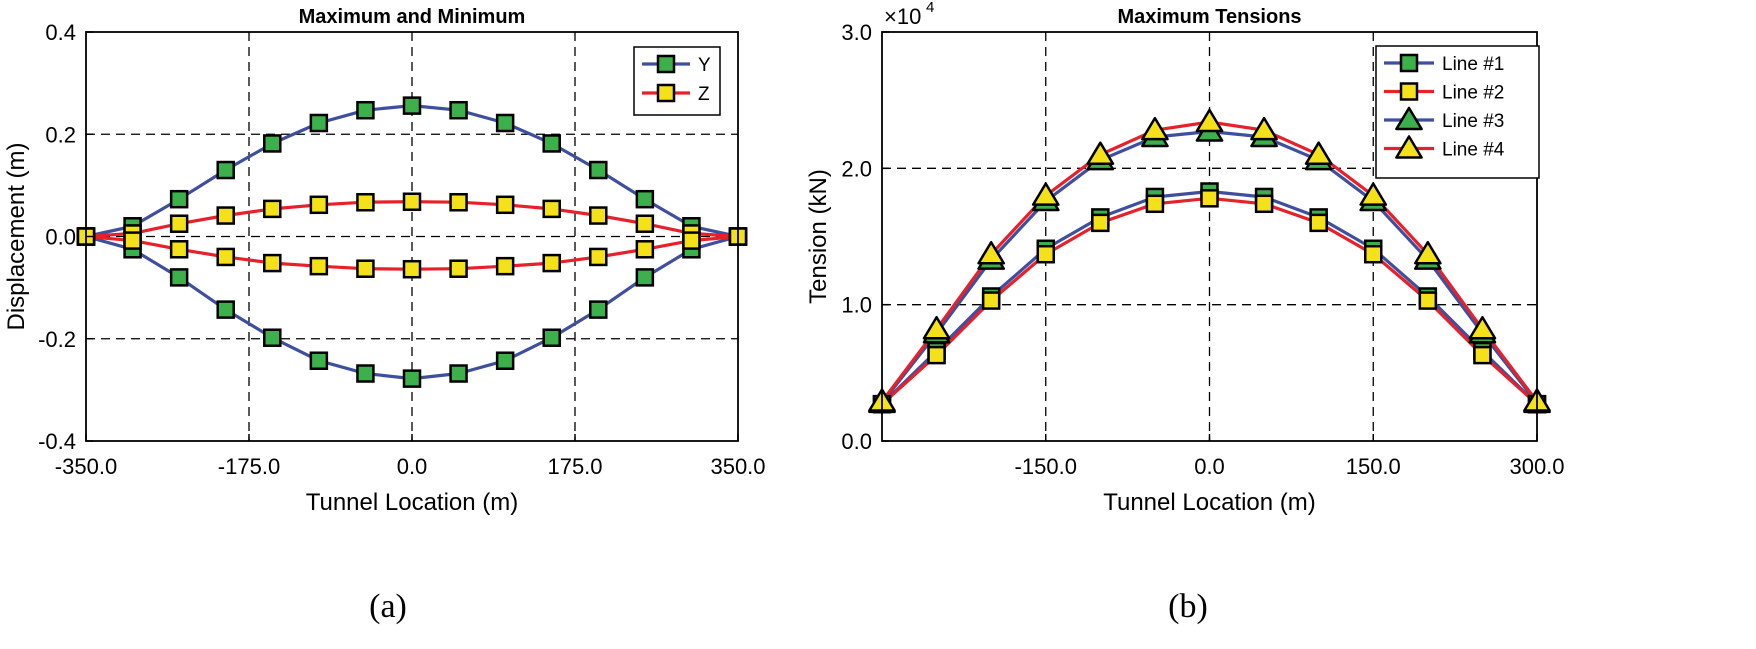 This screenshot has width=1756, height=649. I want to click on x-tick-label: 350.0, so click(737, 466).